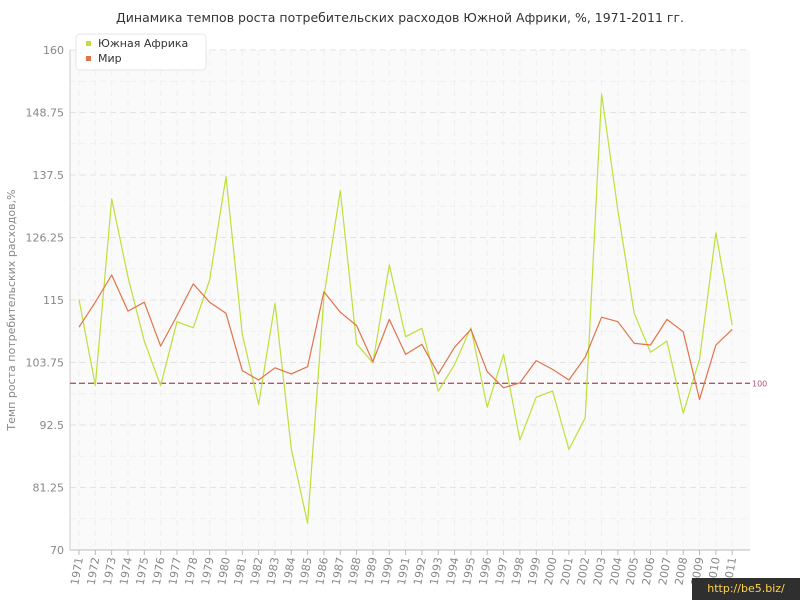  What do you see at coordinates (208, 571) in the screenshot?
I see `x-tick-label: 1979` at bounding box center [208, 571].